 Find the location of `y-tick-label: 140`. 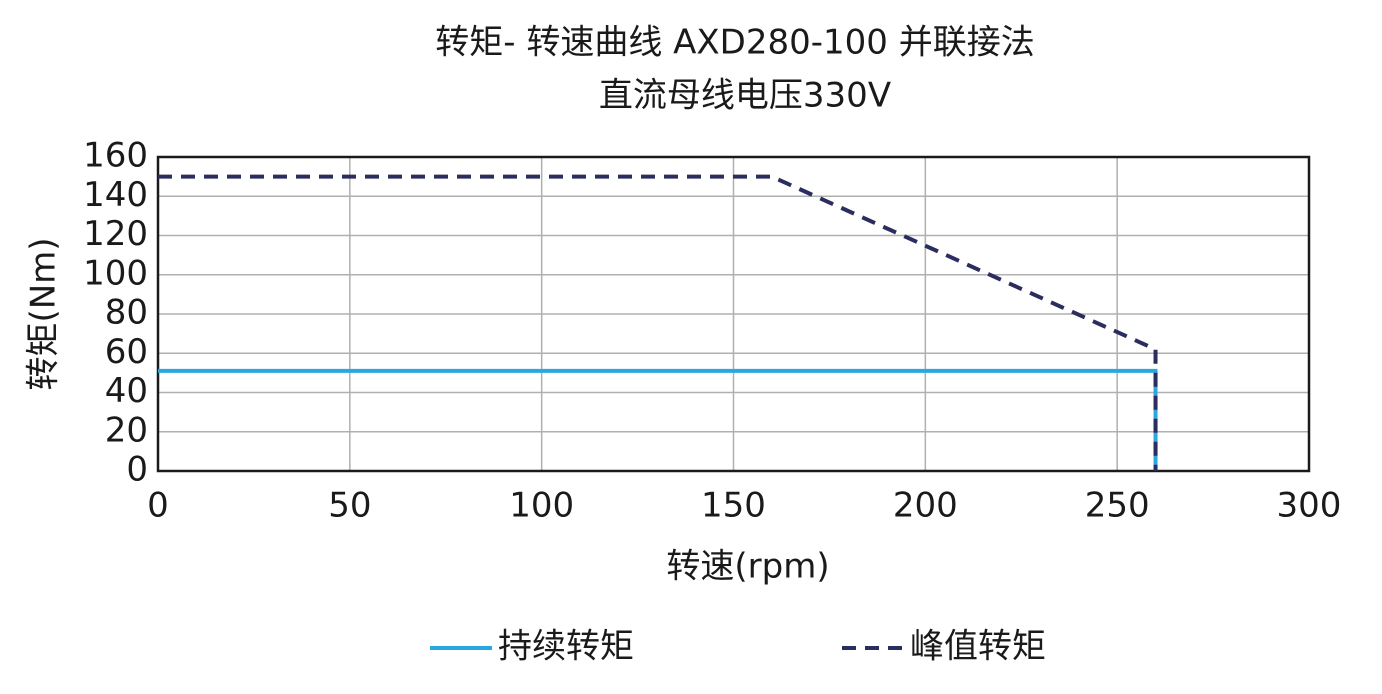

y-tick-label: 140 is located at coordinates (115, 195).